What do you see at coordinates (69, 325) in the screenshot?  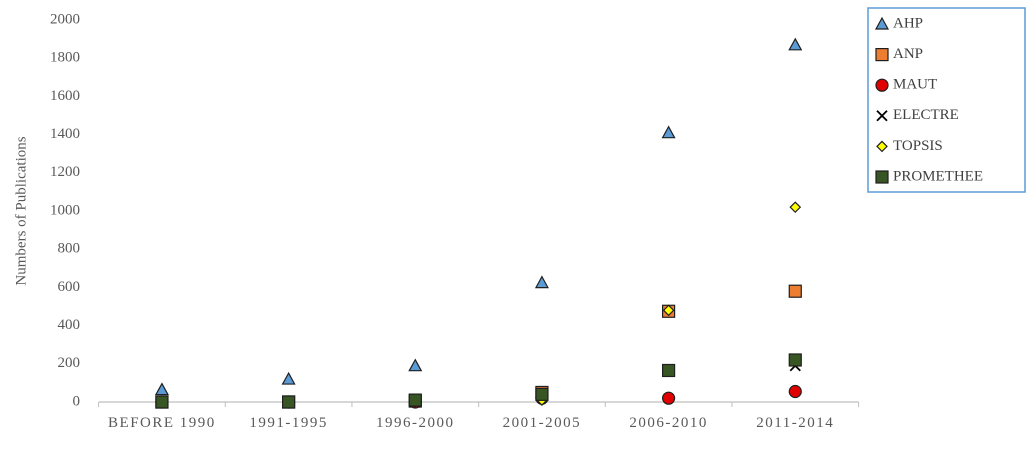 I see `y-tick-label: 400` at bounding box center [69, 325].